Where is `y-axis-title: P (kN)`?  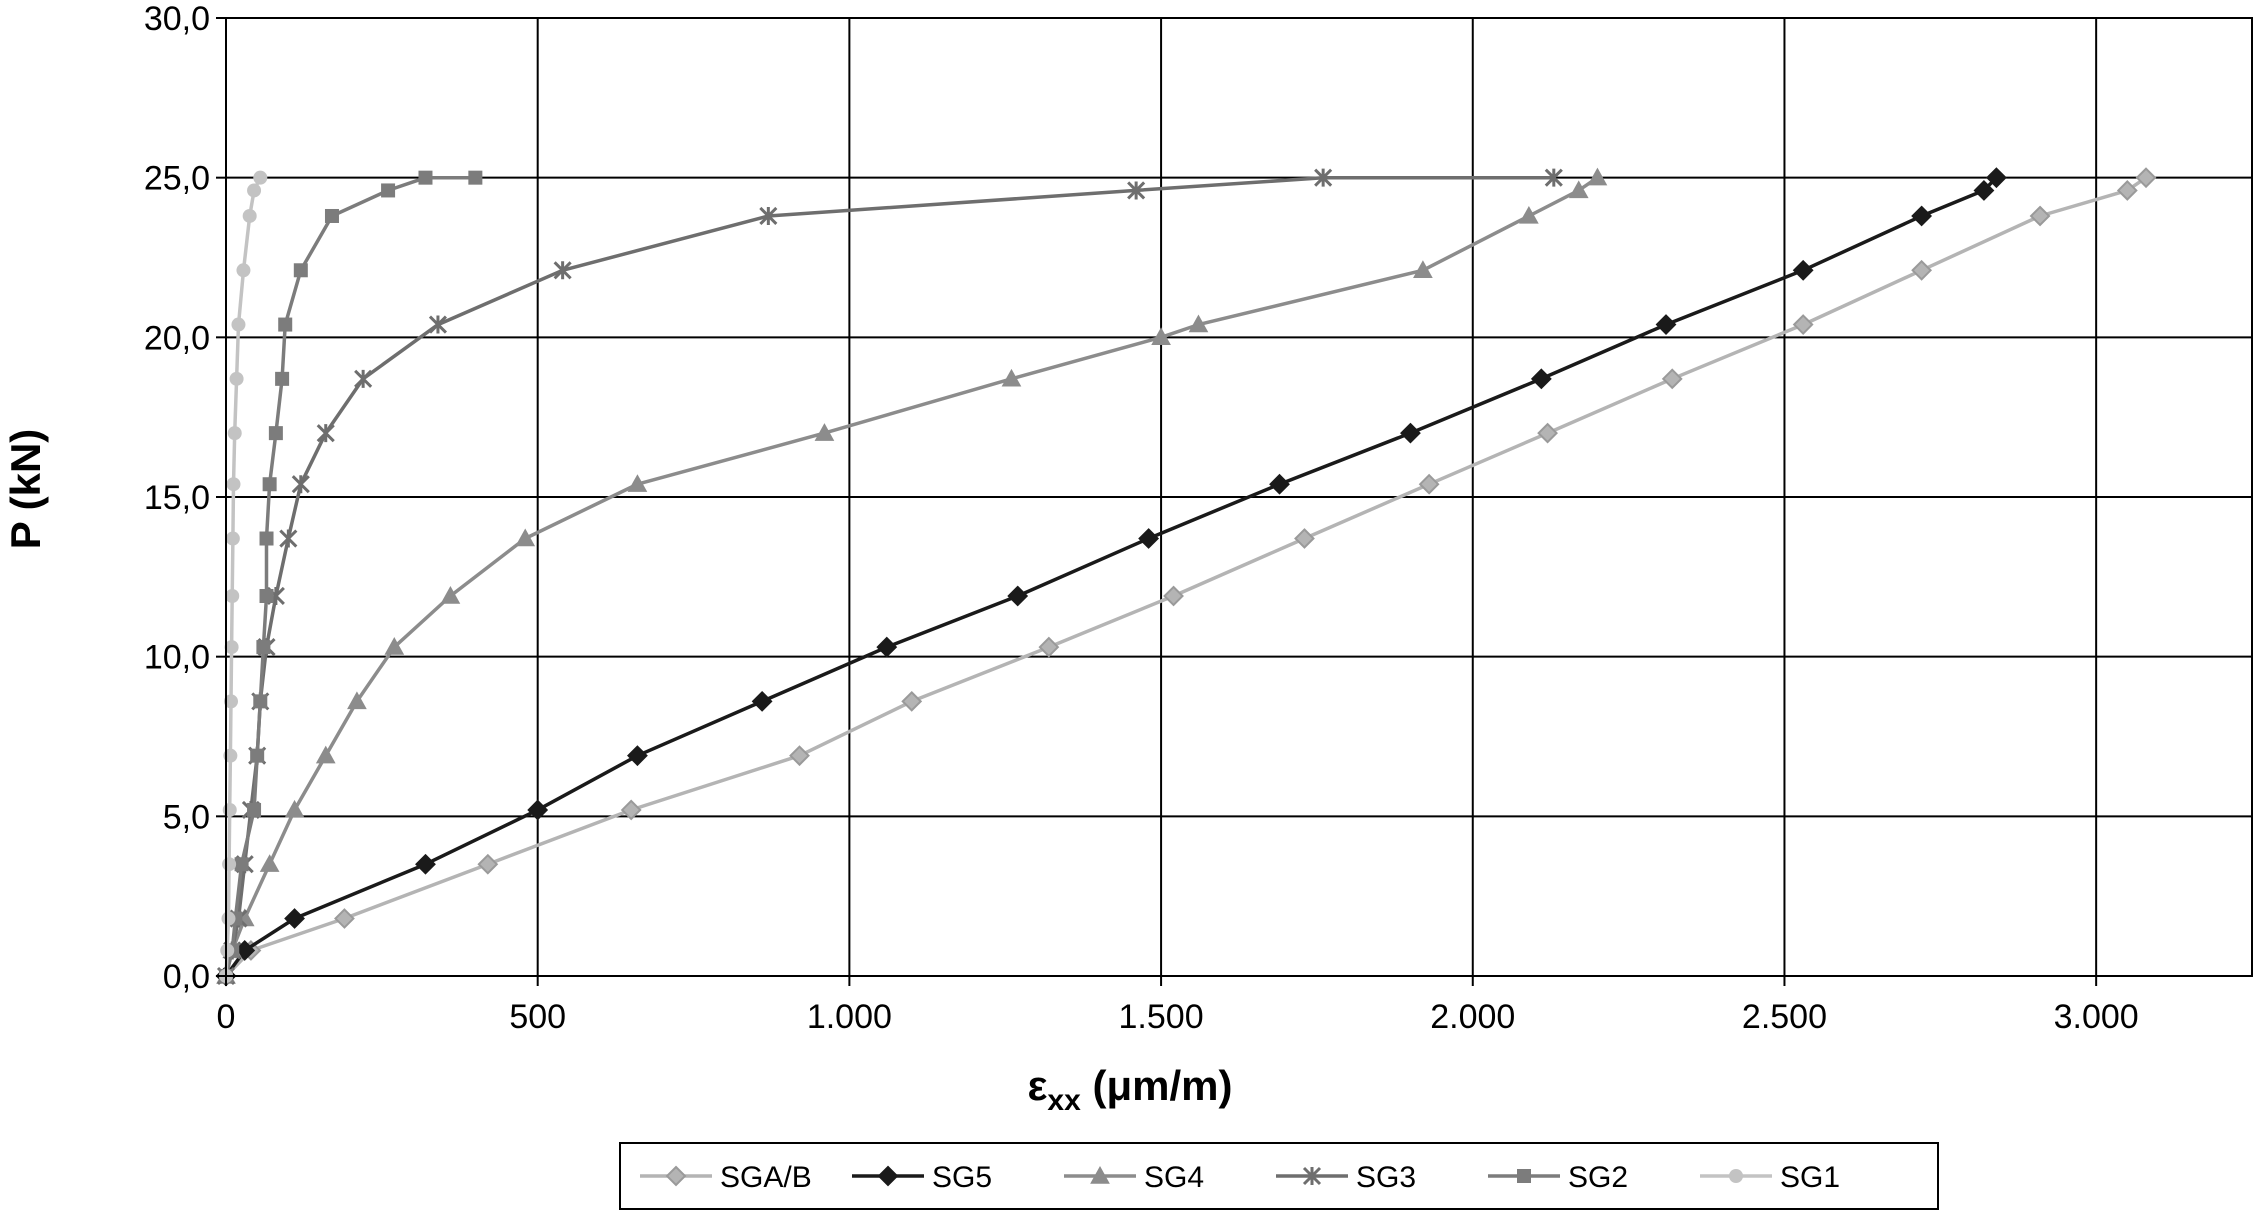
y-axis-title: P (kN) is located at coordinates (25, 489).